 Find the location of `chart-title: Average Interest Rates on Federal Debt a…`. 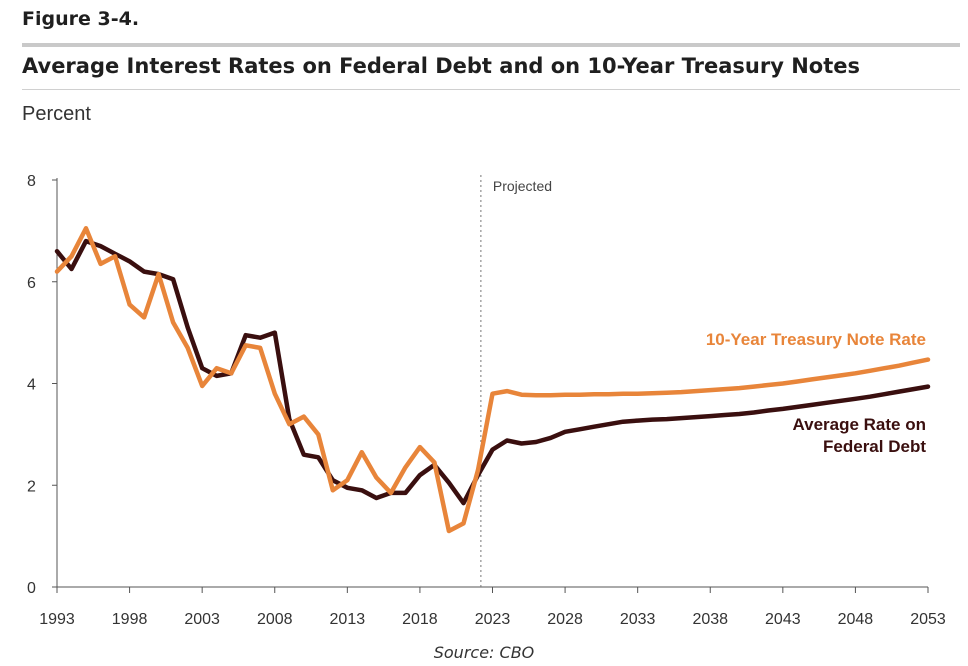

chart-title: Average Interest Rates on Federal Debt a… is located at coordinates (441, 66).